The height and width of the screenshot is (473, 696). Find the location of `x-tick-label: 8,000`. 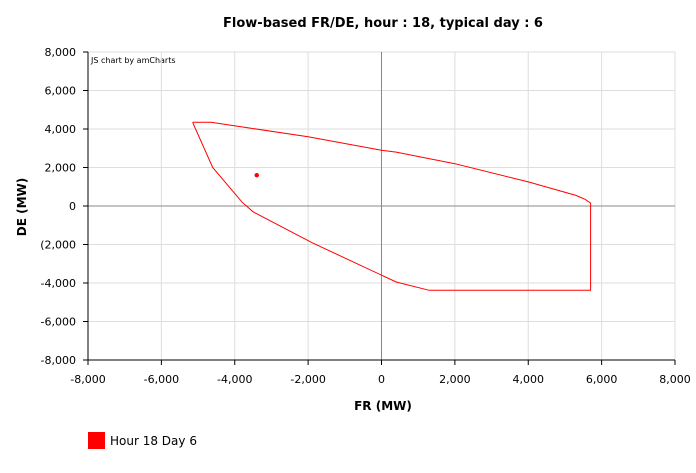

x-tick-label: 8,000 is located at coordinates (675, 379).